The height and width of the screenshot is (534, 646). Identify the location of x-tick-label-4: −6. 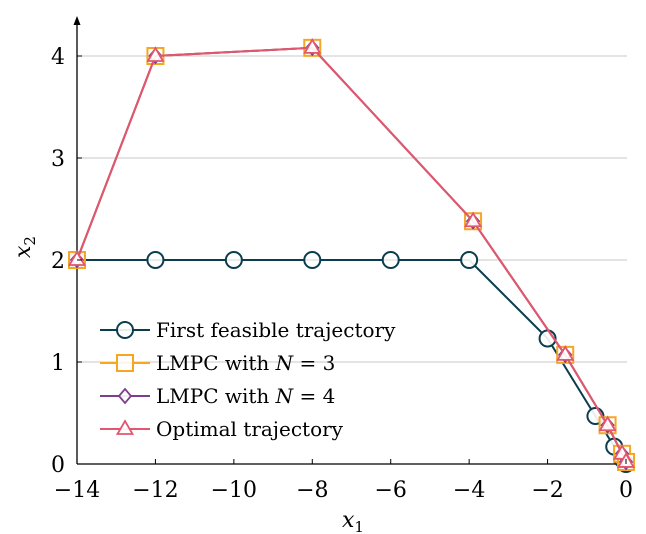
(390, 490).